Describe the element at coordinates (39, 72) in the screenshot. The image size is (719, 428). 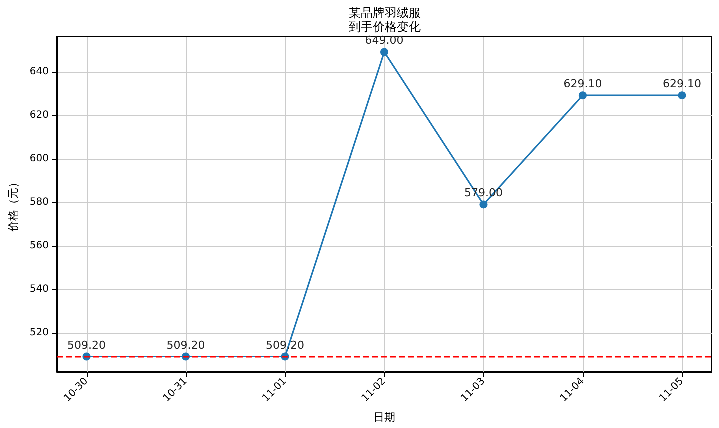
I see `y-tick-label: 640` at that location.